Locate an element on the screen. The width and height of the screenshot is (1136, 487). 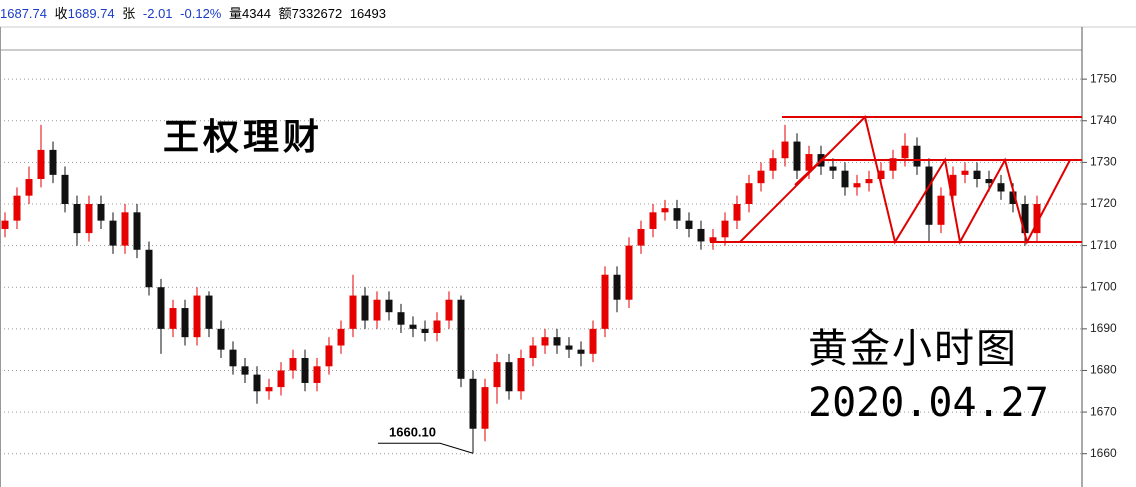
drawn-lines is located at coordinates (896, 180).